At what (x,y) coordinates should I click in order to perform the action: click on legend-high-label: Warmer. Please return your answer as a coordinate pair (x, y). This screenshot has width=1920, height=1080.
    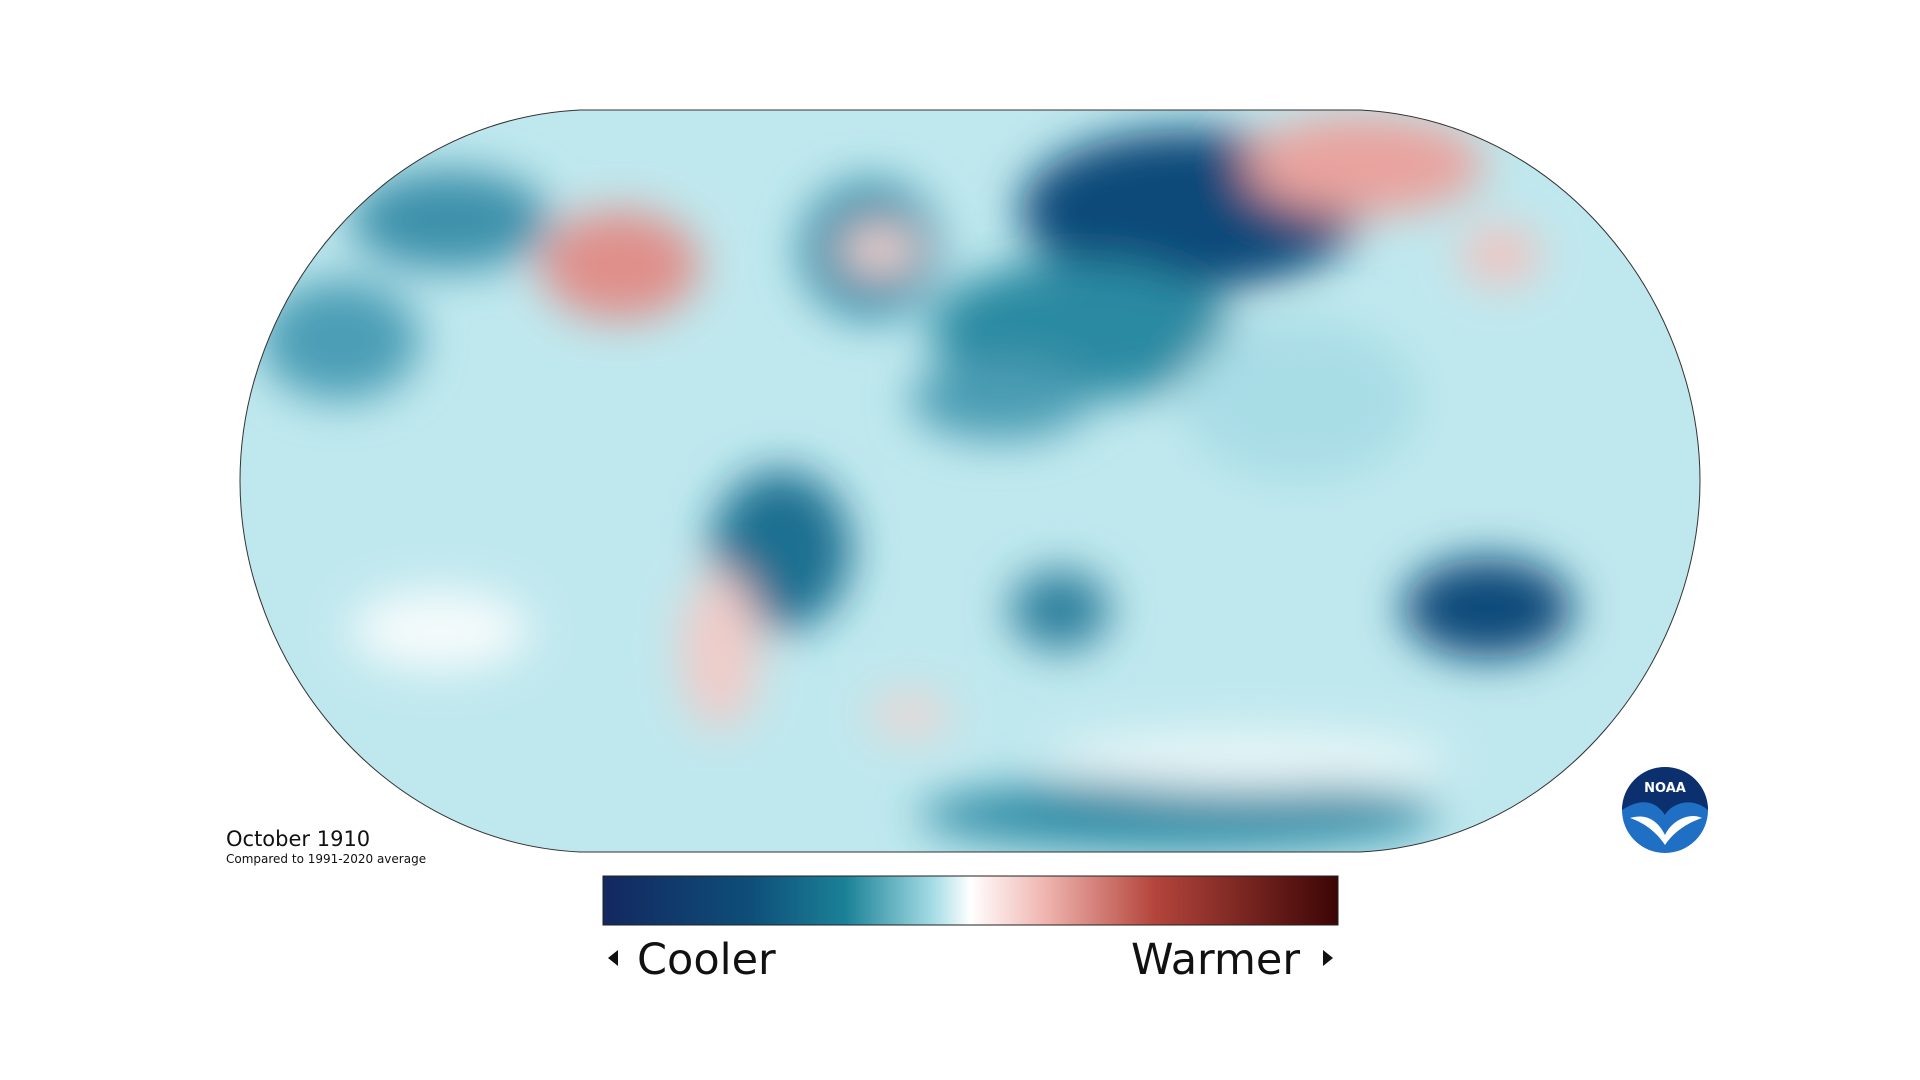
    Looking at the image, I should click on (1215, 960).